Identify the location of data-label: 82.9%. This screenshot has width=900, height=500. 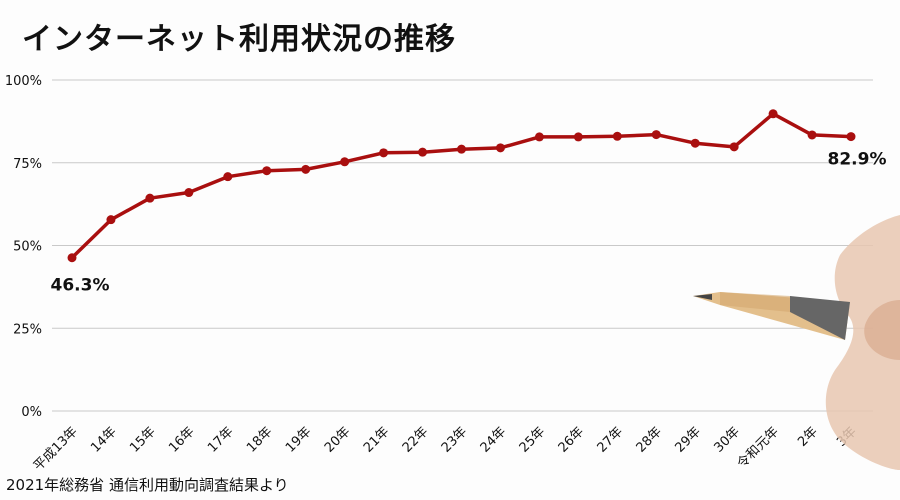
(857, 160).